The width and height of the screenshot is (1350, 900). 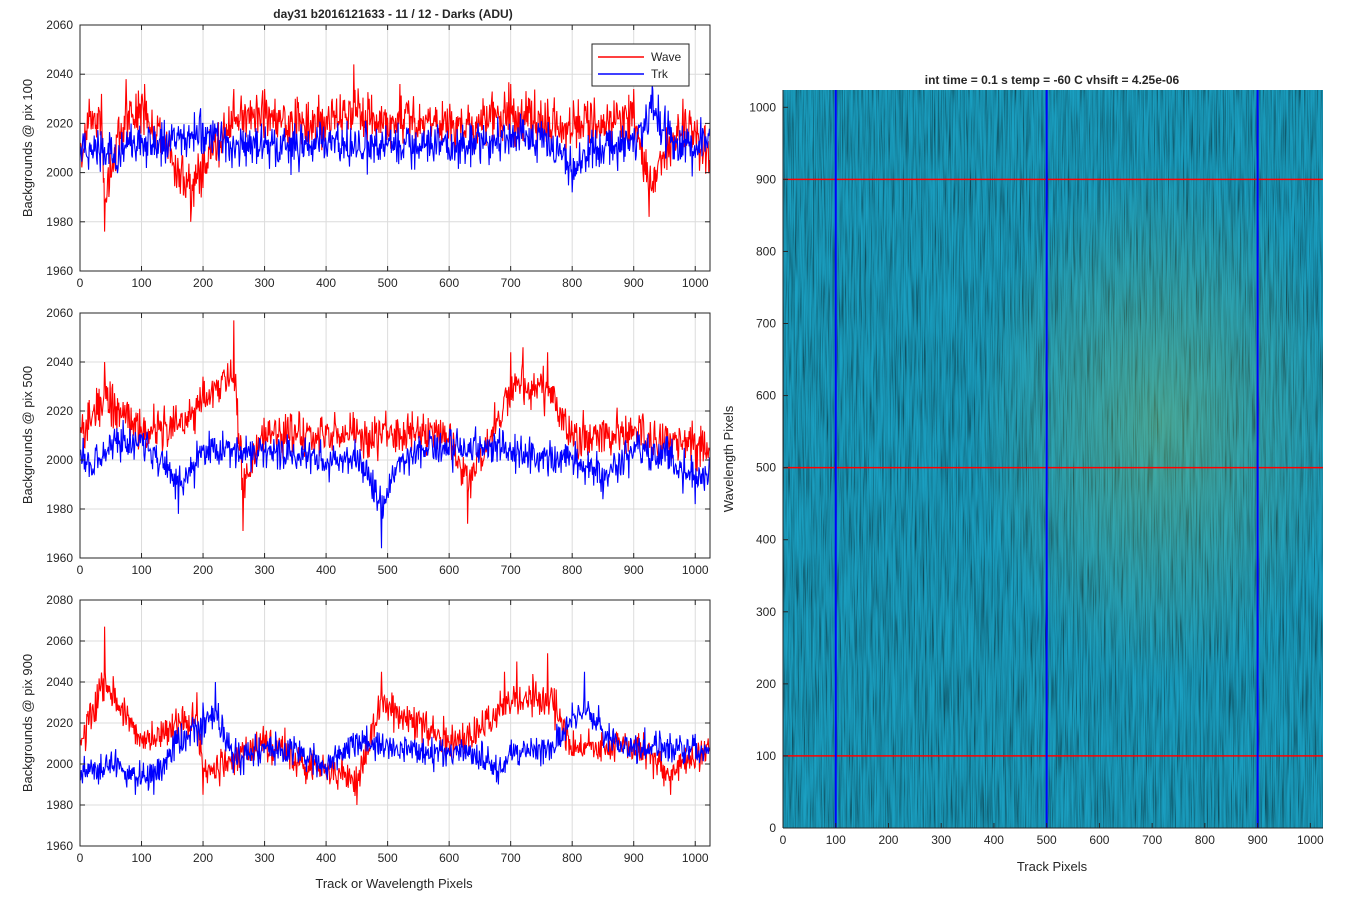 What do you see at coordinates (27, 148) in the screenshot?
I see `y-axis-label: Backgrounds @ pix 100` at bounding box center [27, 148].